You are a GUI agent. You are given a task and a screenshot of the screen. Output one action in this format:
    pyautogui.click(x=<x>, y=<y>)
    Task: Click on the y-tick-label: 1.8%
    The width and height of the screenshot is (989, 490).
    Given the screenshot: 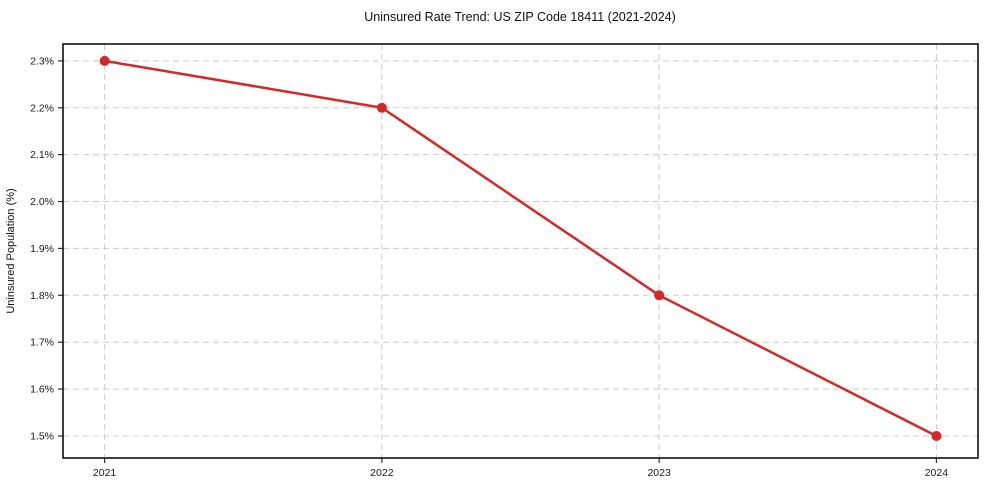 What is the action you would take?
    pyautogui.click(x=42, y=296)
    